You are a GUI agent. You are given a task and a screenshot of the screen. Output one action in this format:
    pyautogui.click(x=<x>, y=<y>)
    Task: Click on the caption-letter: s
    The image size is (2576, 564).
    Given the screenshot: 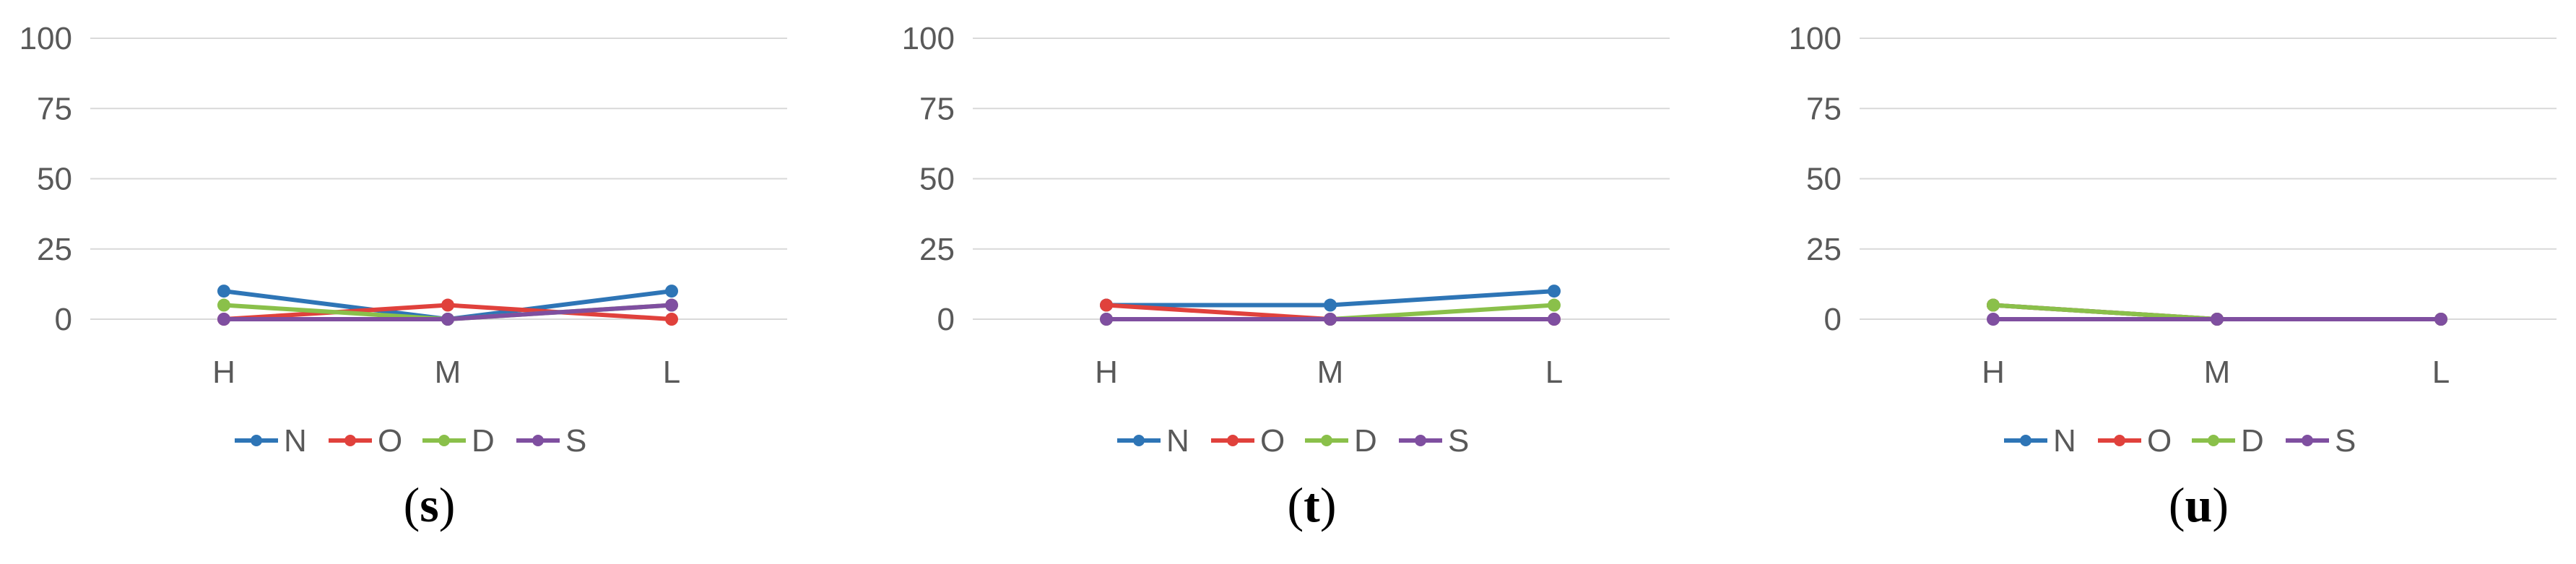 What is the action you would take?
    pyautogui.click(x=429, y=505)
    